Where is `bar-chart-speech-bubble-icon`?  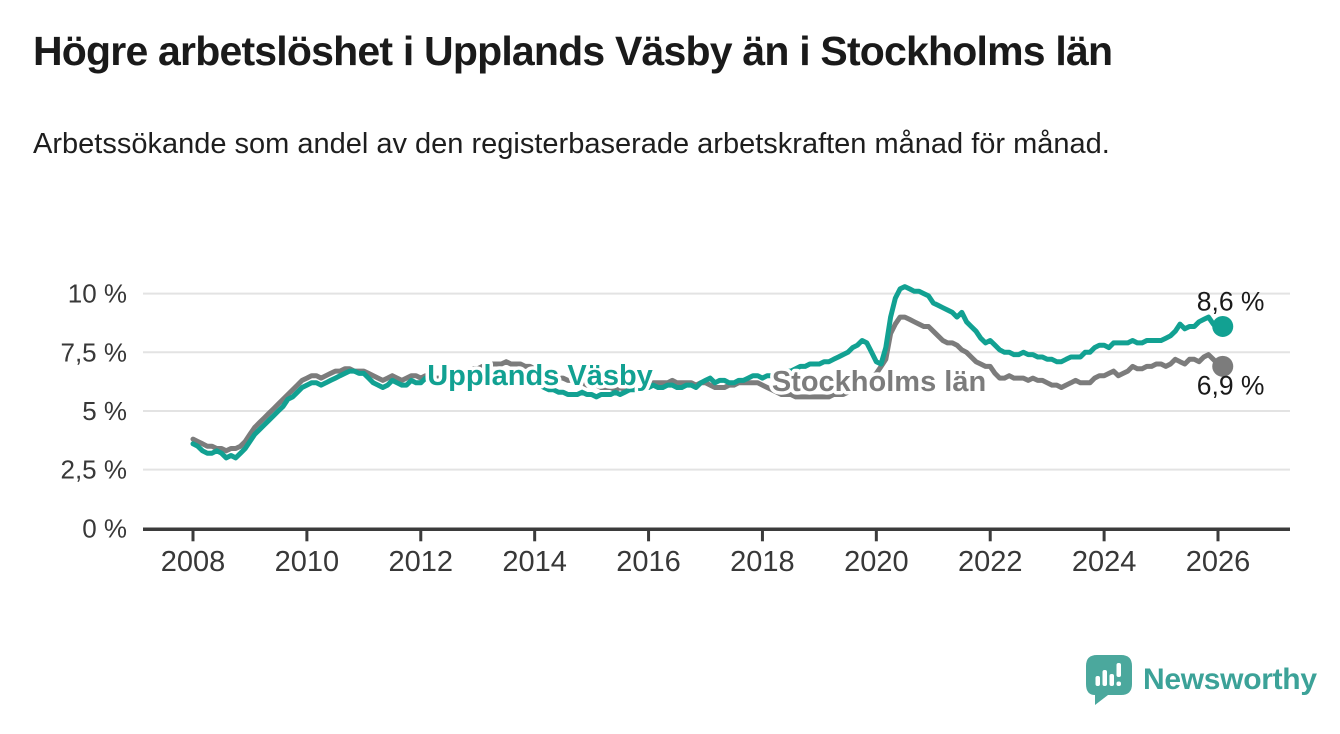 bar-chart-speech-bubble-icon is located at coordinates (1109, 680).